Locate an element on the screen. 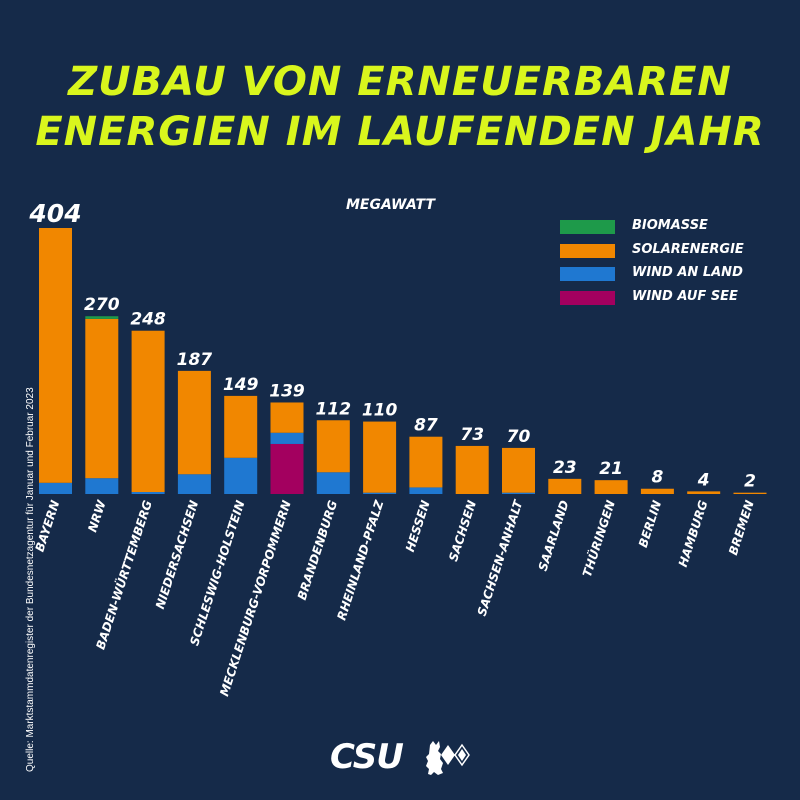 The width and height of the screenshot is (800, 800). page-title-line-1: ZUBAU VON ERNEUERBAREN is located at coordinates (400, 82).